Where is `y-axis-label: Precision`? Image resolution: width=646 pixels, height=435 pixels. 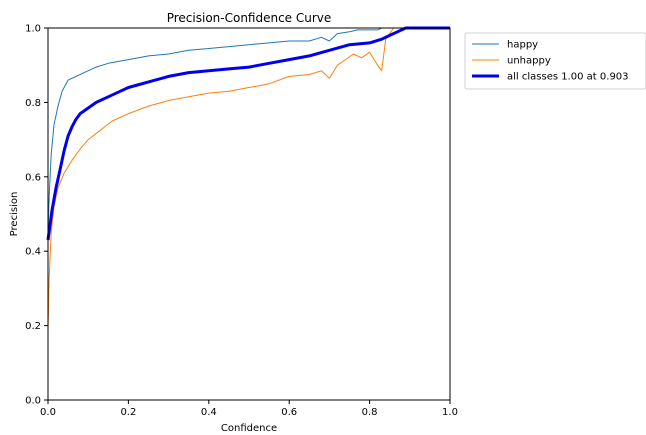 y-axis-label: Precision is located at coordinates (14, 214).